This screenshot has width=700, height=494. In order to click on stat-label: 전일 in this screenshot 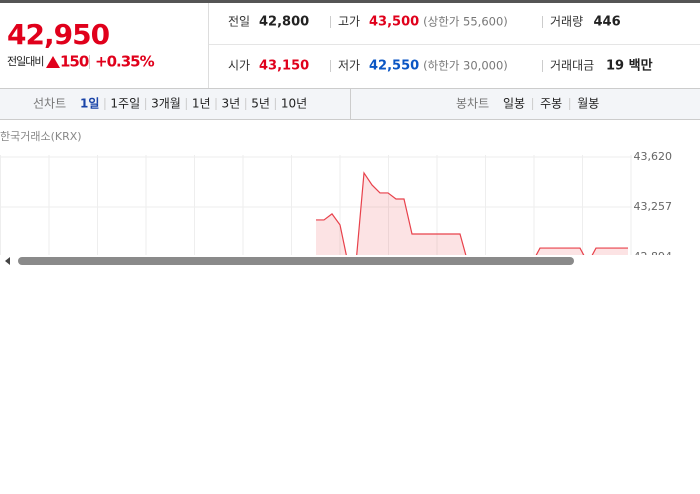, I will do `click(239, 22)`.